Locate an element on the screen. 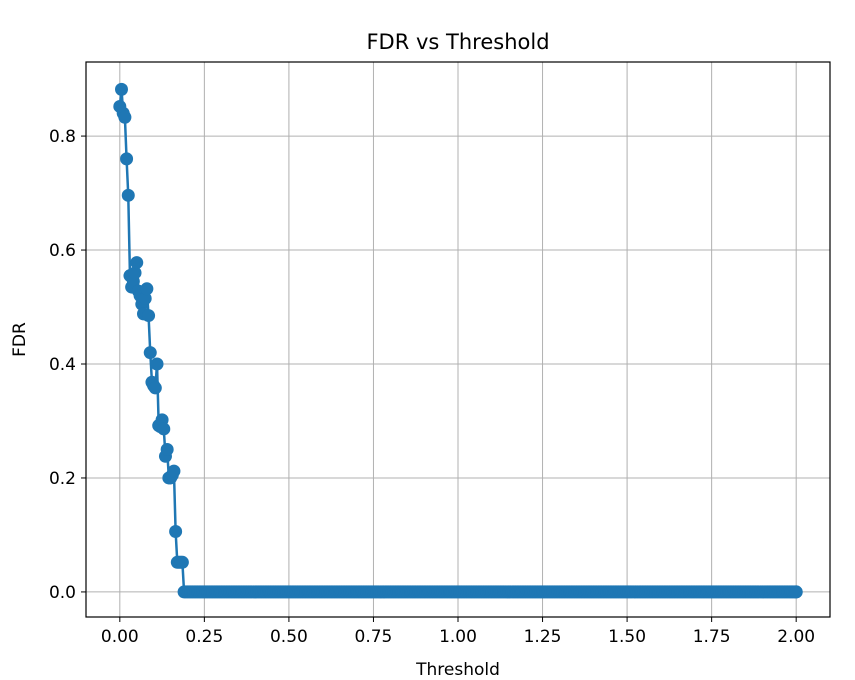  x-tick-label: 1.00 is located at coordinates (458, 637).